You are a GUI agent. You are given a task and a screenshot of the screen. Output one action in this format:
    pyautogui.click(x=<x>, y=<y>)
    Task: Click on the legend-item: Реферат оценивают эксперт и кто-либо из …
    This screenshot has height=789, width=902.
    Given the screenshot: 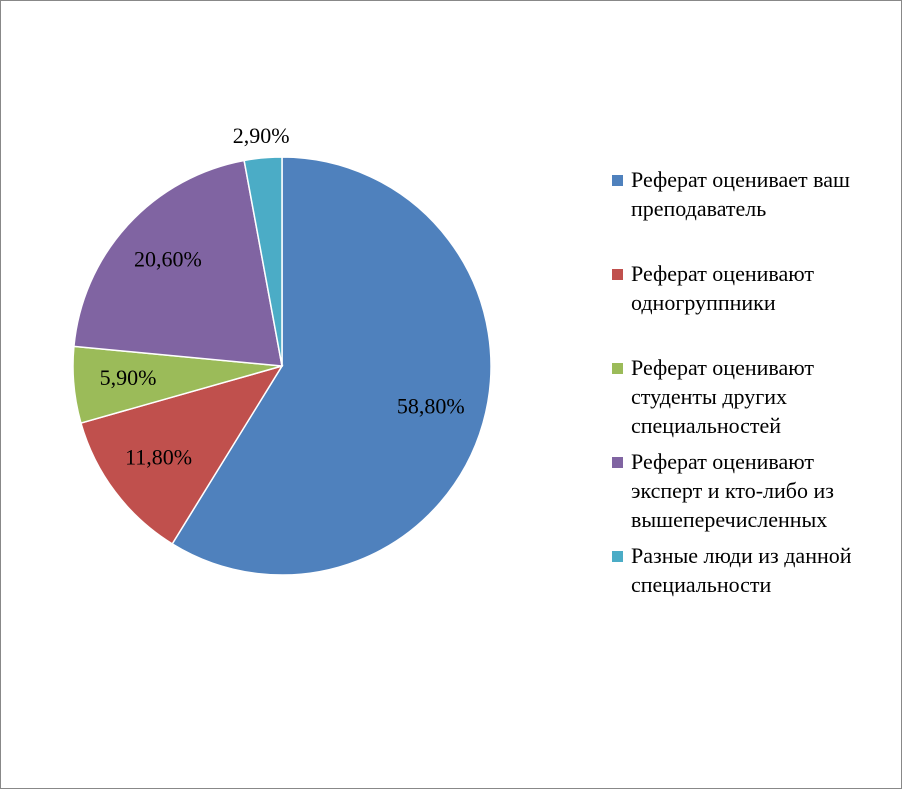 What is the action you would take?
    pyautogui.click(x=749, y=494)
    